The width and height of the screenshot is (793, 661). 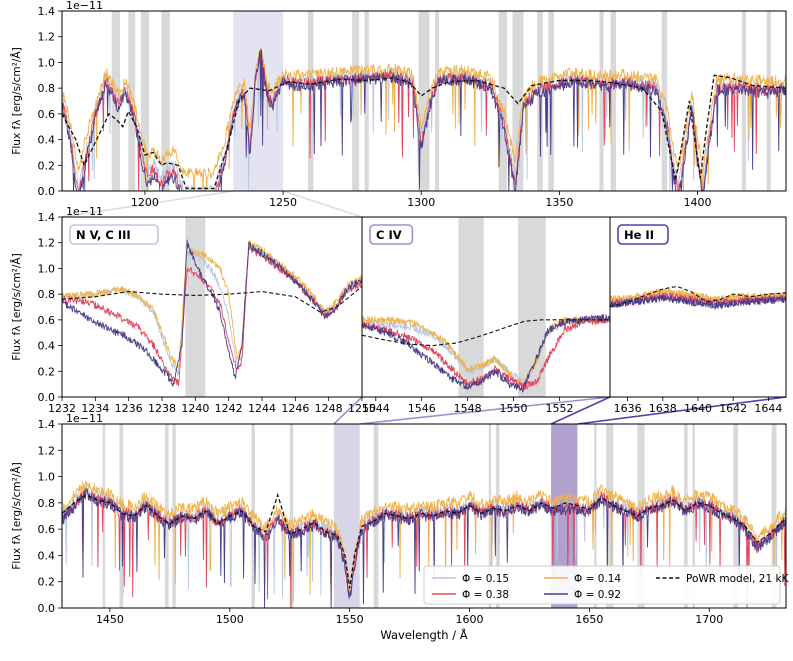 I want to click on x-tick-label: 1552, so click(x=559, y=408).